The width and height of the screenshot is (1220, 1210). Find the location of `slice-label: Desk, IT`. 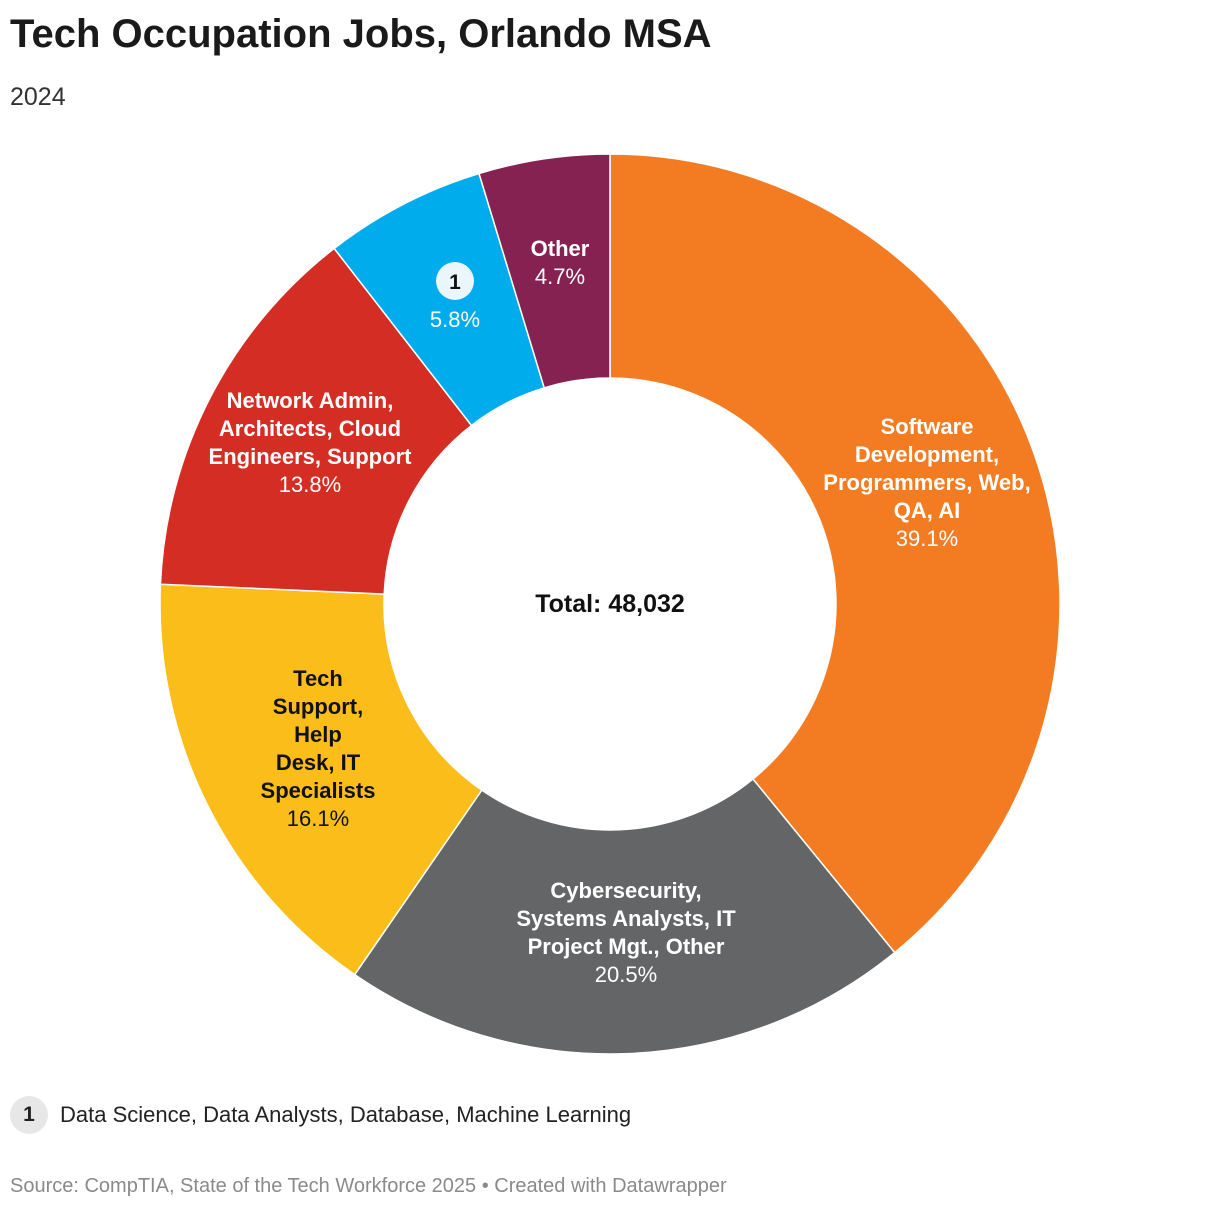

slice-label: Desk, IT is located at coordinates (318, 762).